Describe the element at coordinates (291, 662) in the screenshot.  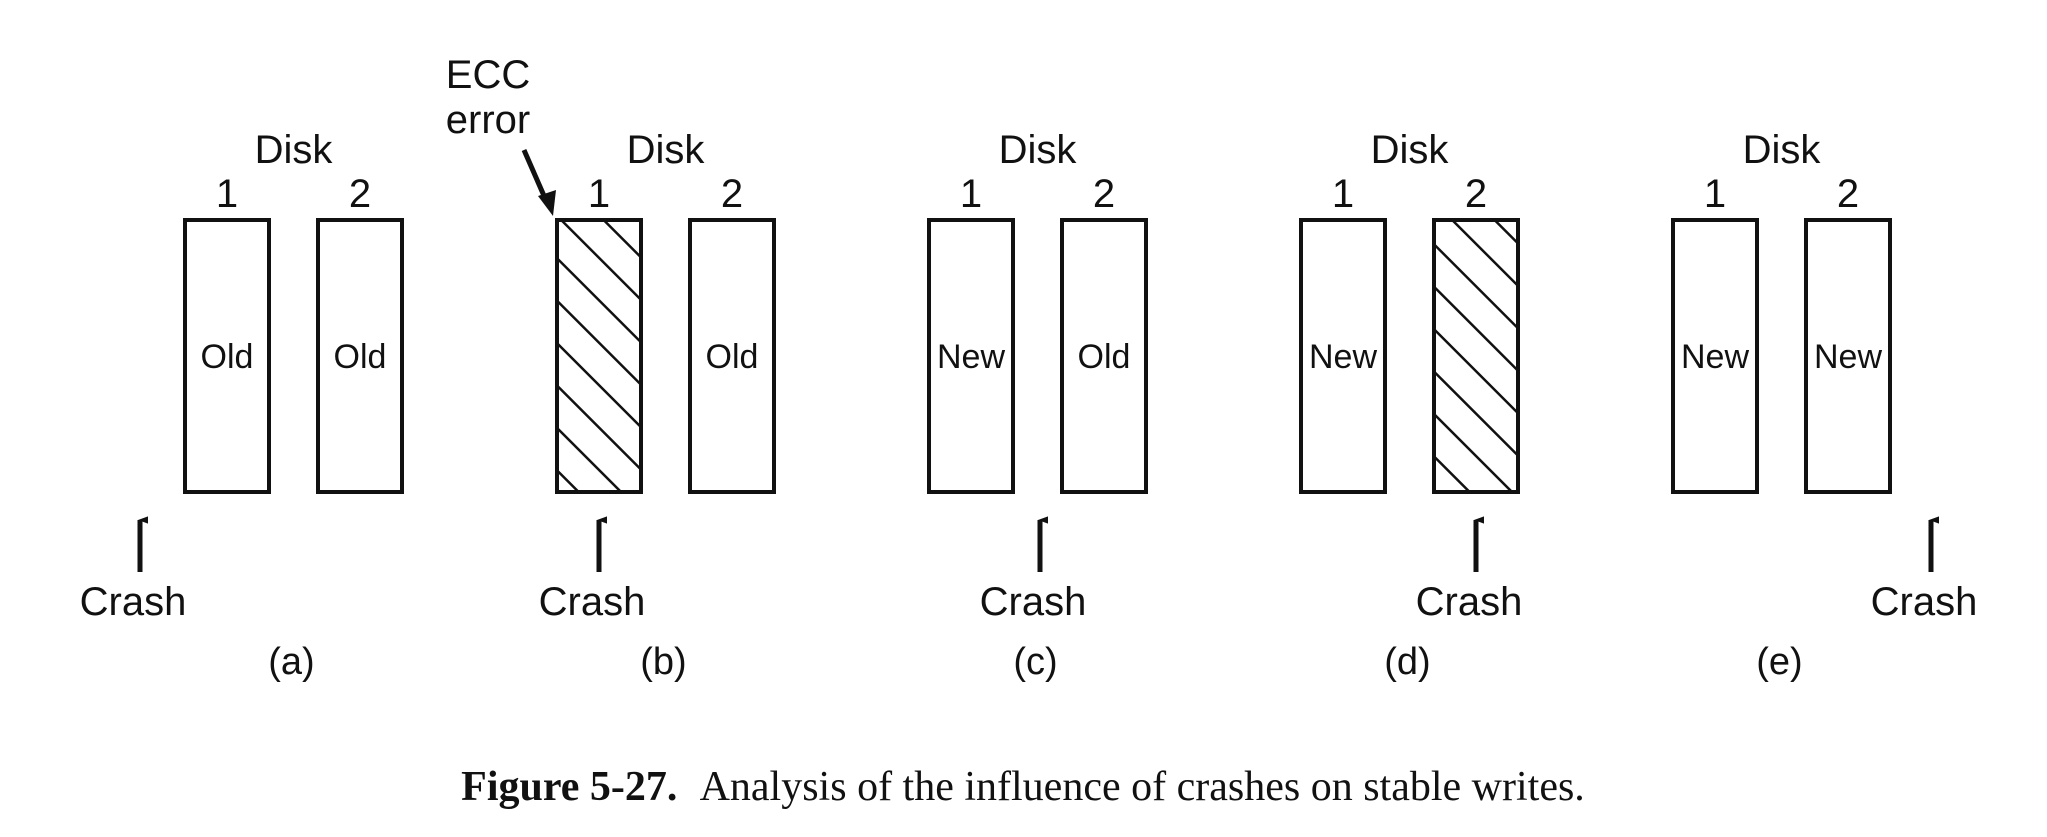
I see `panel-label-a: (a)` at that location.